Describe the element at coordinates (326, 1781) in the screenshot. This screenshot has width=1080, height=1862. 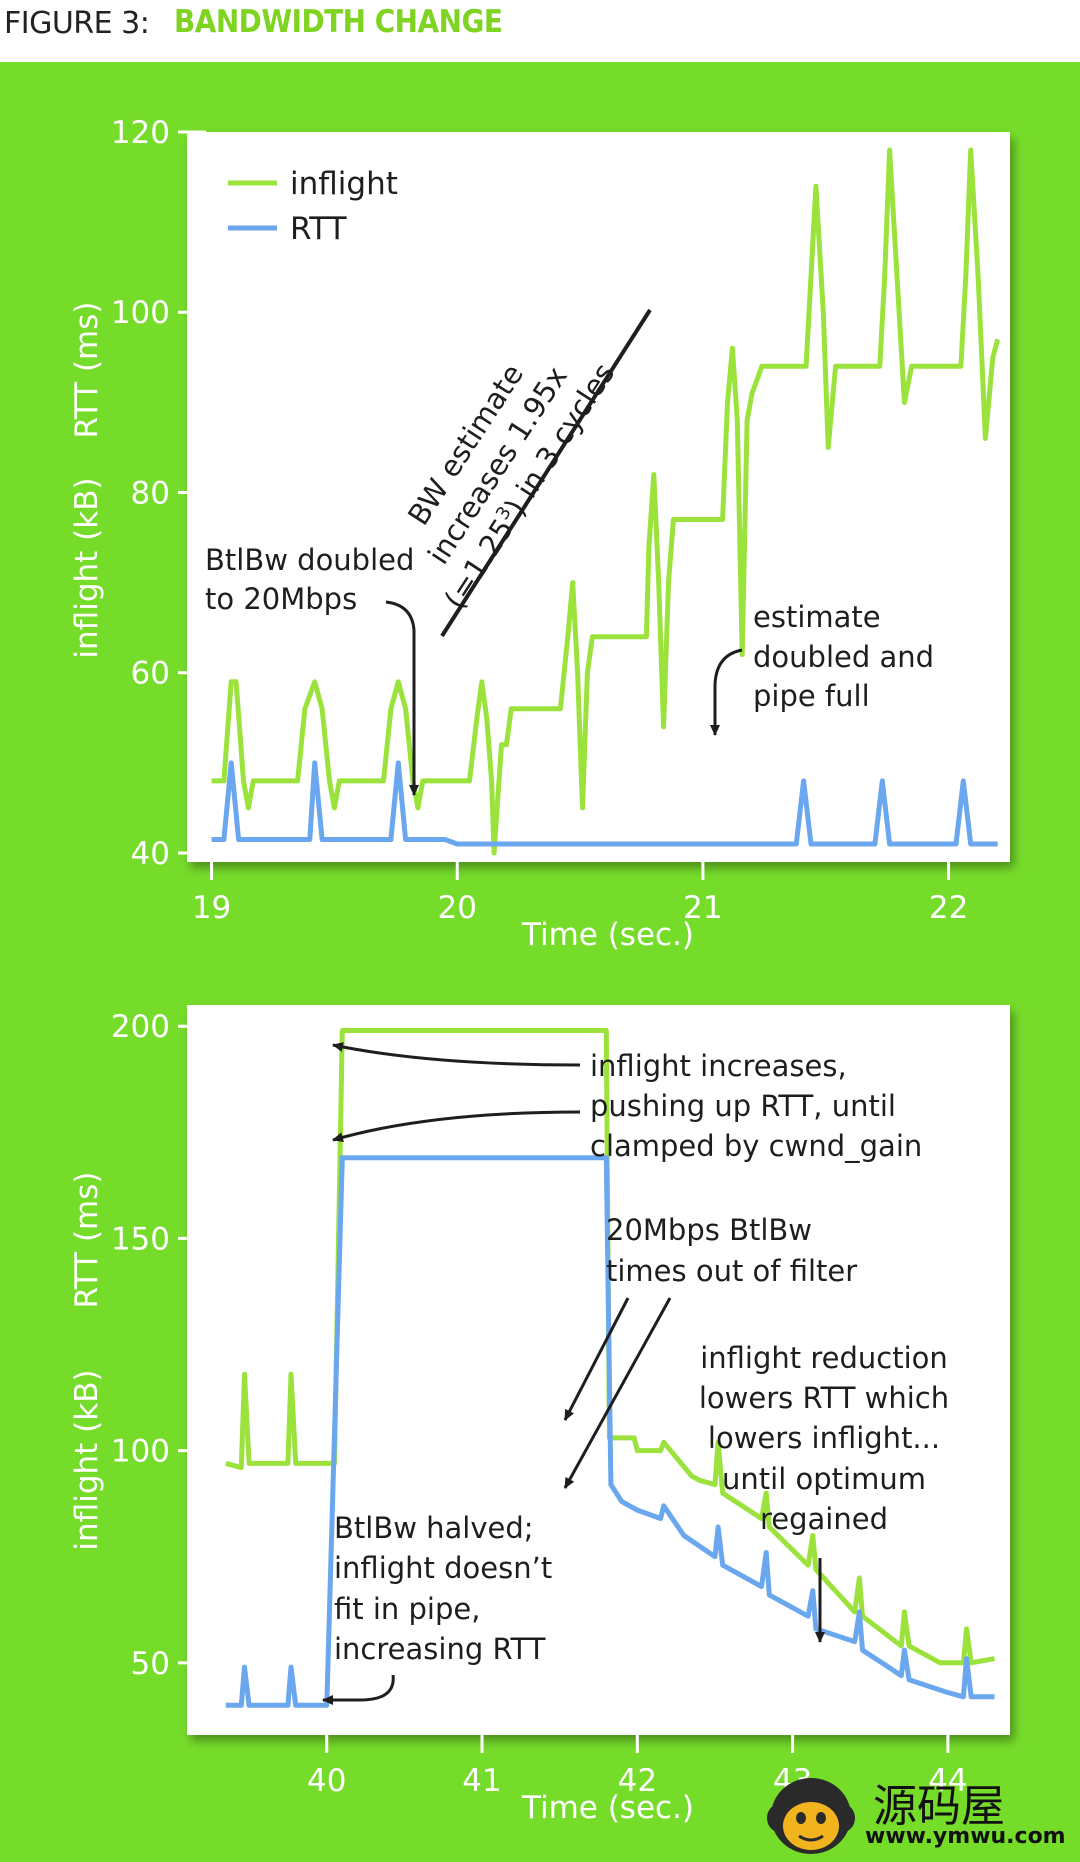
I see `x-tick-label: 40` at that location.